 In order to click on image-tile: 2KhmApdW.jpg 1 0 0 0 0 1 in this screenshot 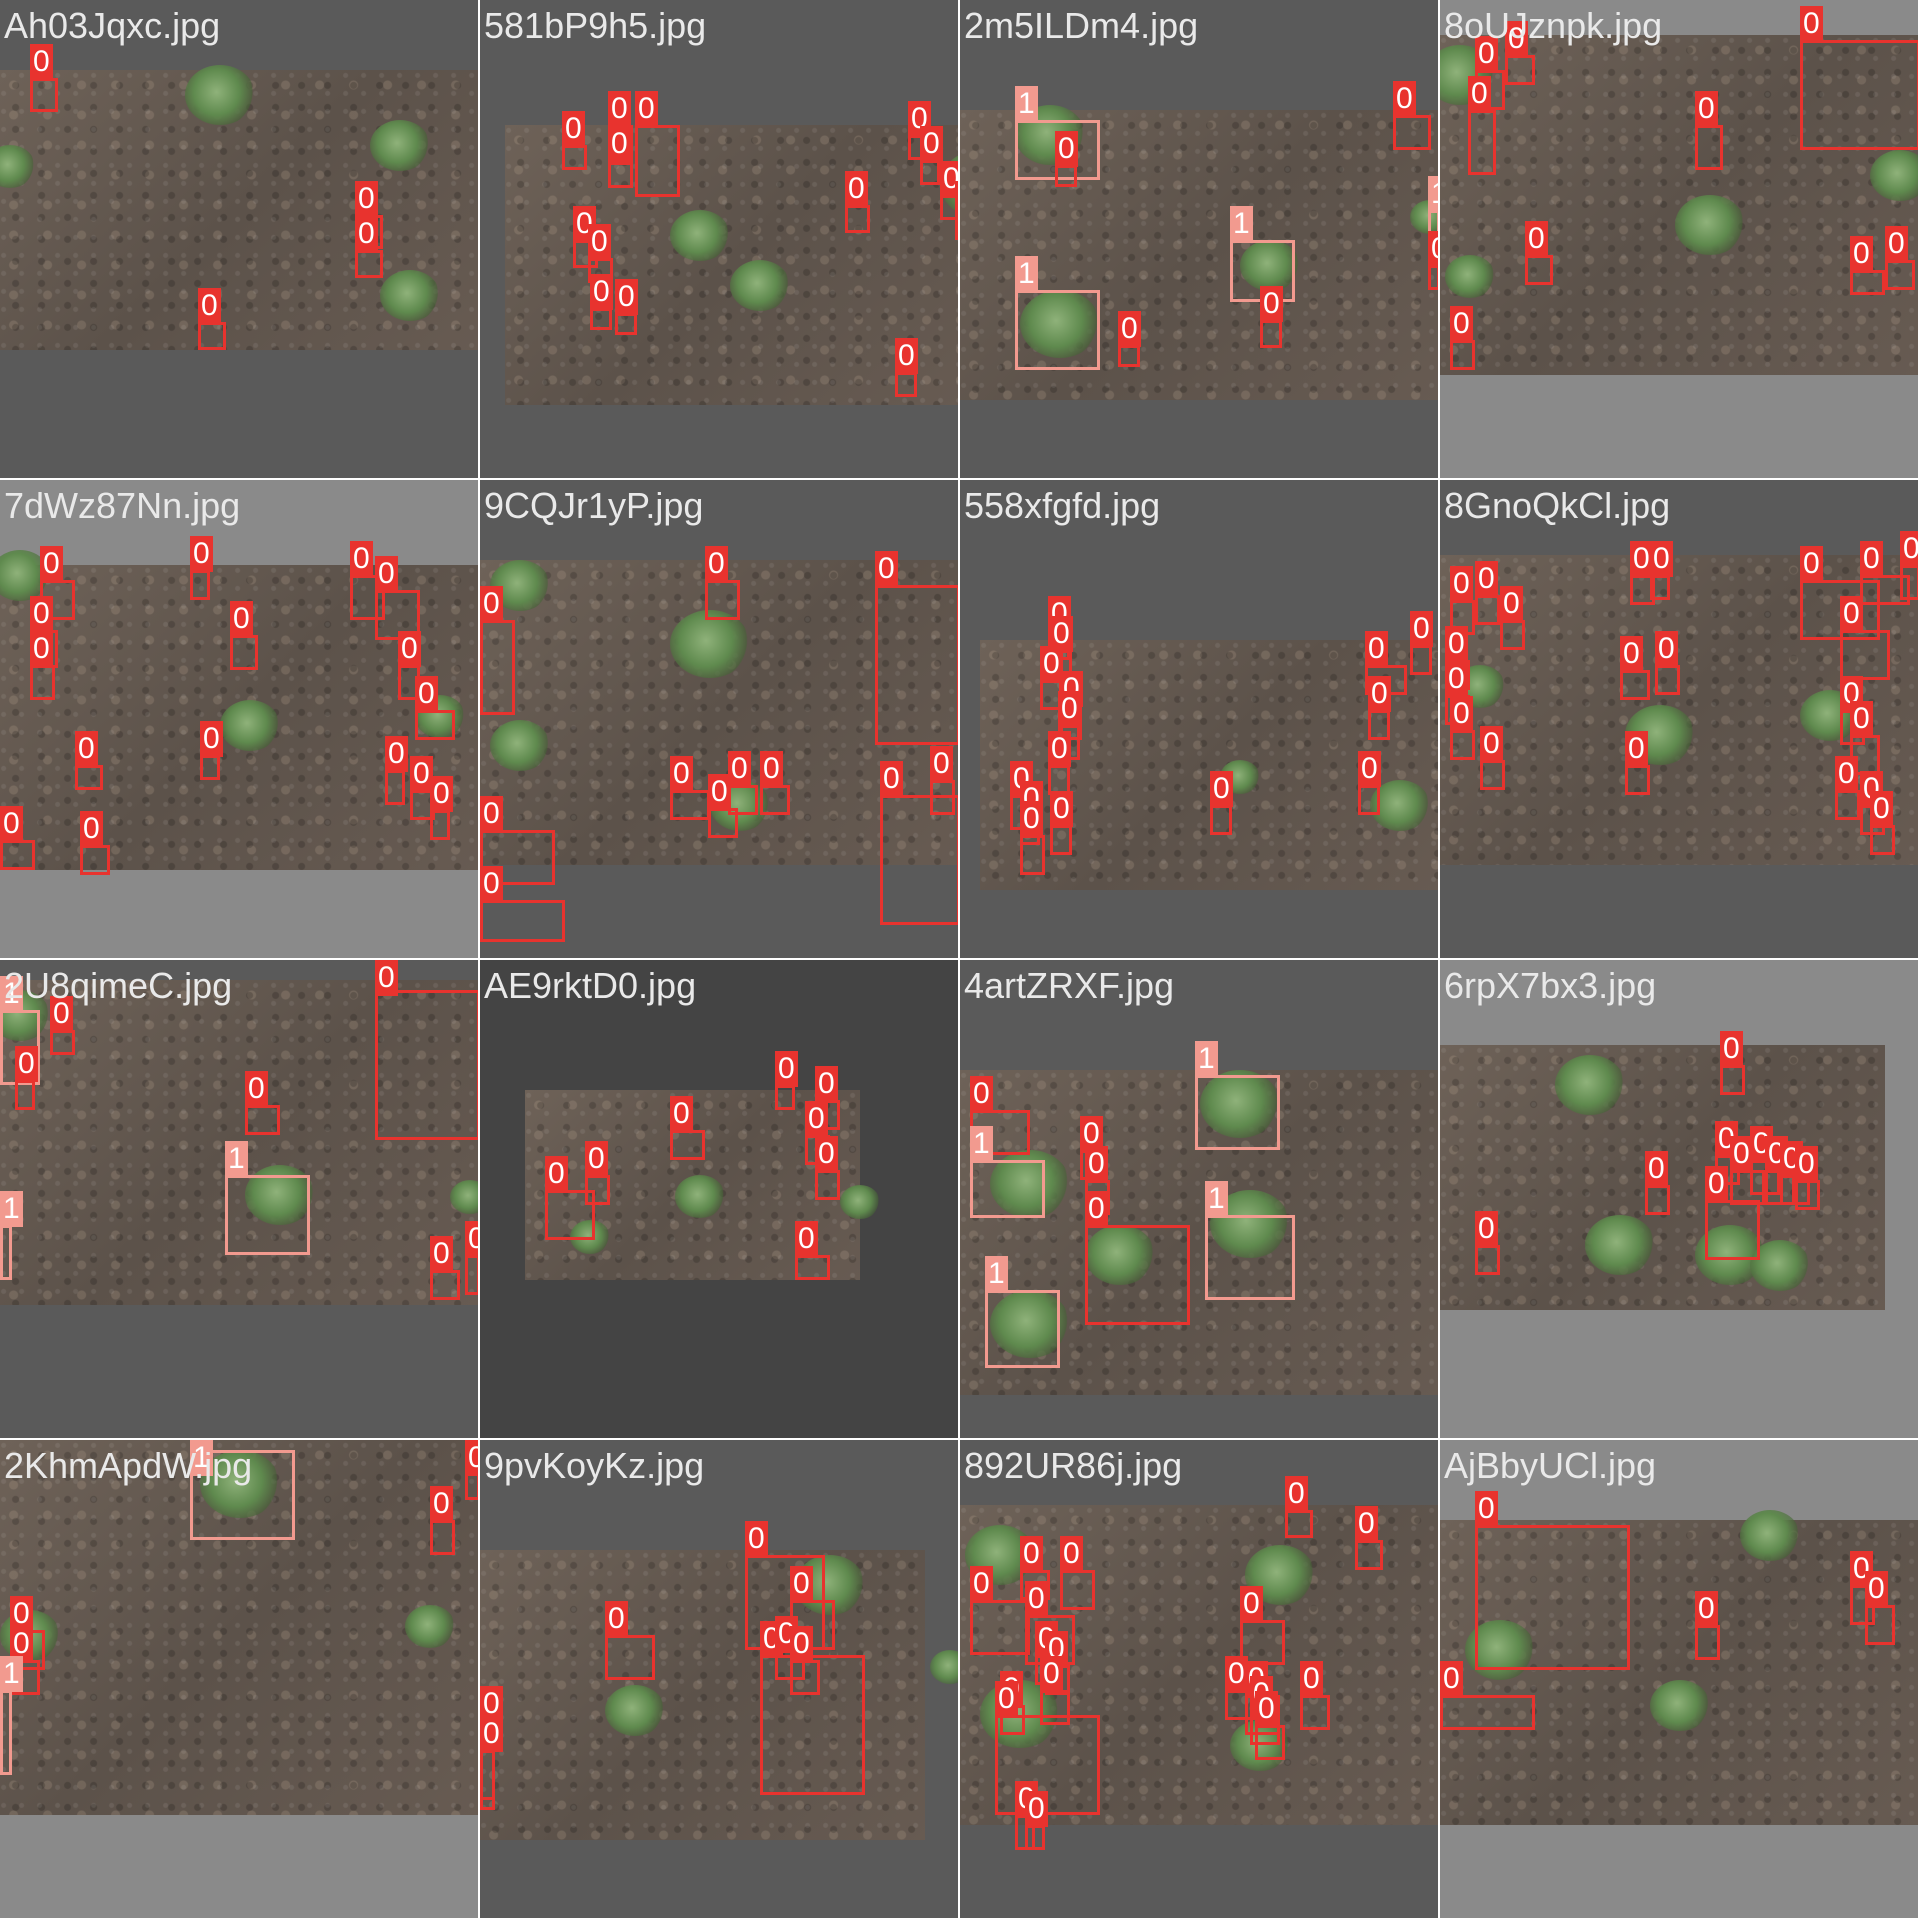, I will do `click(239, 1679)`.